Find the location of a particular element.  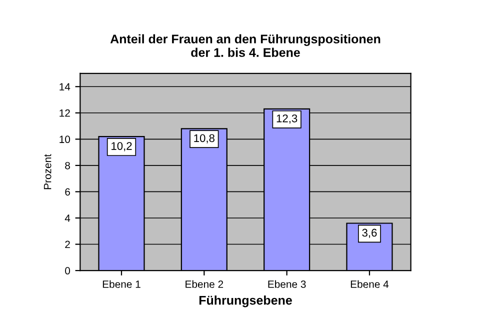

data-label: 3,6 is located at coordinates (369, 233).